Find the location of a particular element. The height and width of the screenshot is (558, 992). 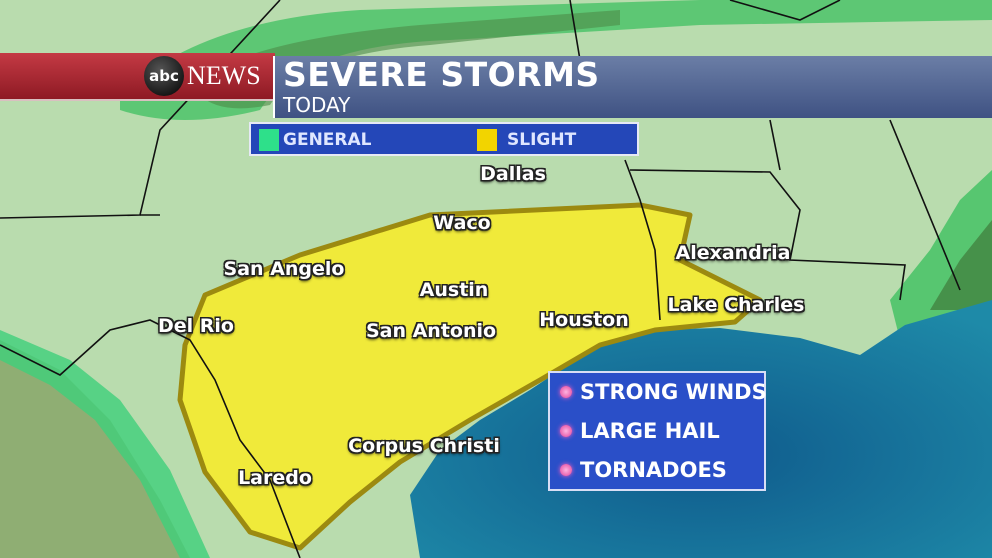

general-risk-west is located at coordinates (105, 444).